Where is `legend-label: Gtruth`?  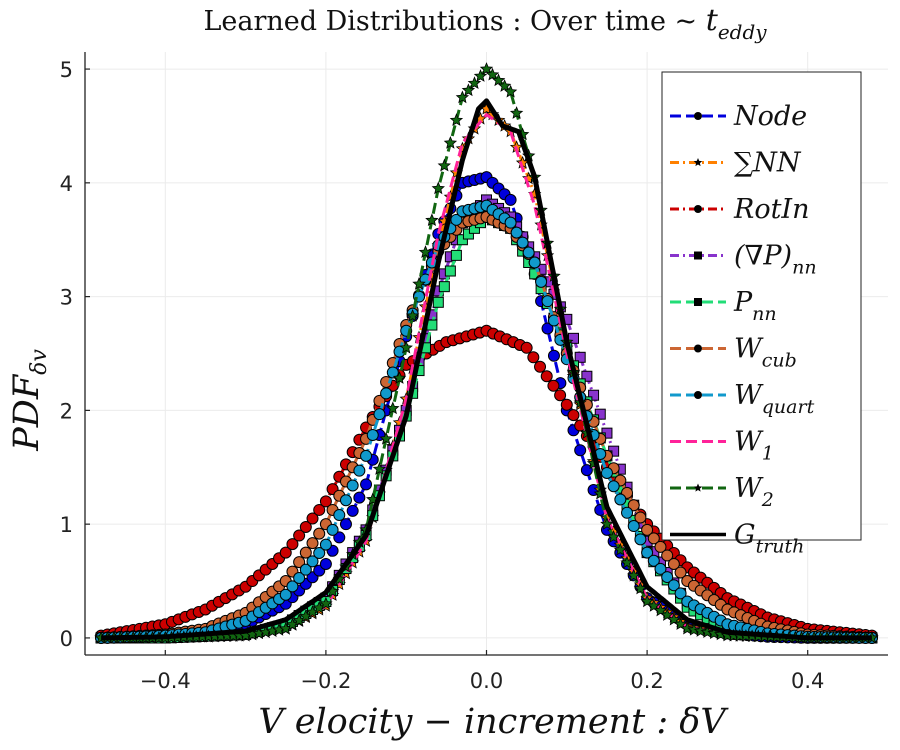 legend-label: Gtruth is located at coordinates (769, 539).